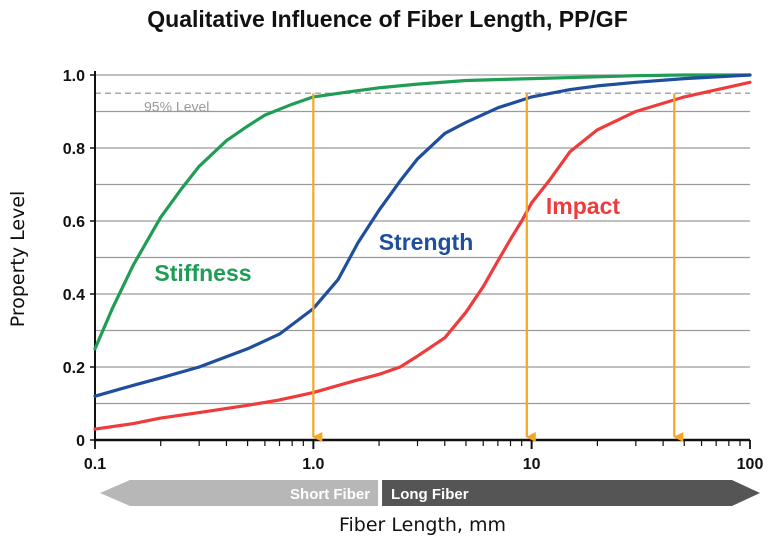 This screenshot has width=775, height=548. Describe the element at coordinates (239, 493) in the screenshot. I see `short-fiber-arrow` at that location.